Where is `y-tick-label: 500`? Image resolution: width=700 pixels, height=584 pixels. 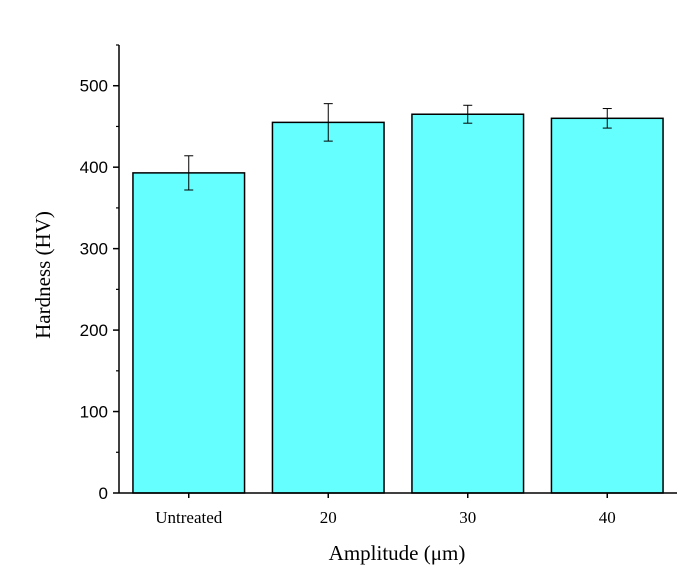 y-tick-label: 500 is located at coordinates (94, 86).